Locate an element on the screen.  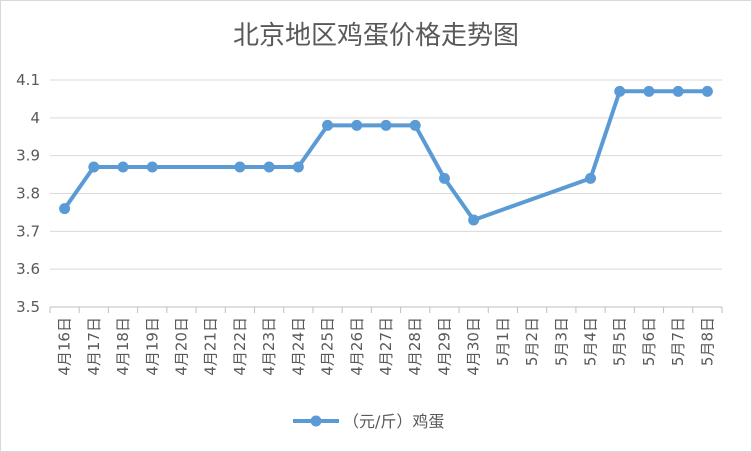
x-tick-label: 4月19日 is located at coordinates (152, 346).